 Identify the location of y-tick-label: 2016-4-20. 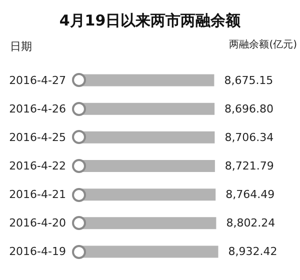
(37, 223).